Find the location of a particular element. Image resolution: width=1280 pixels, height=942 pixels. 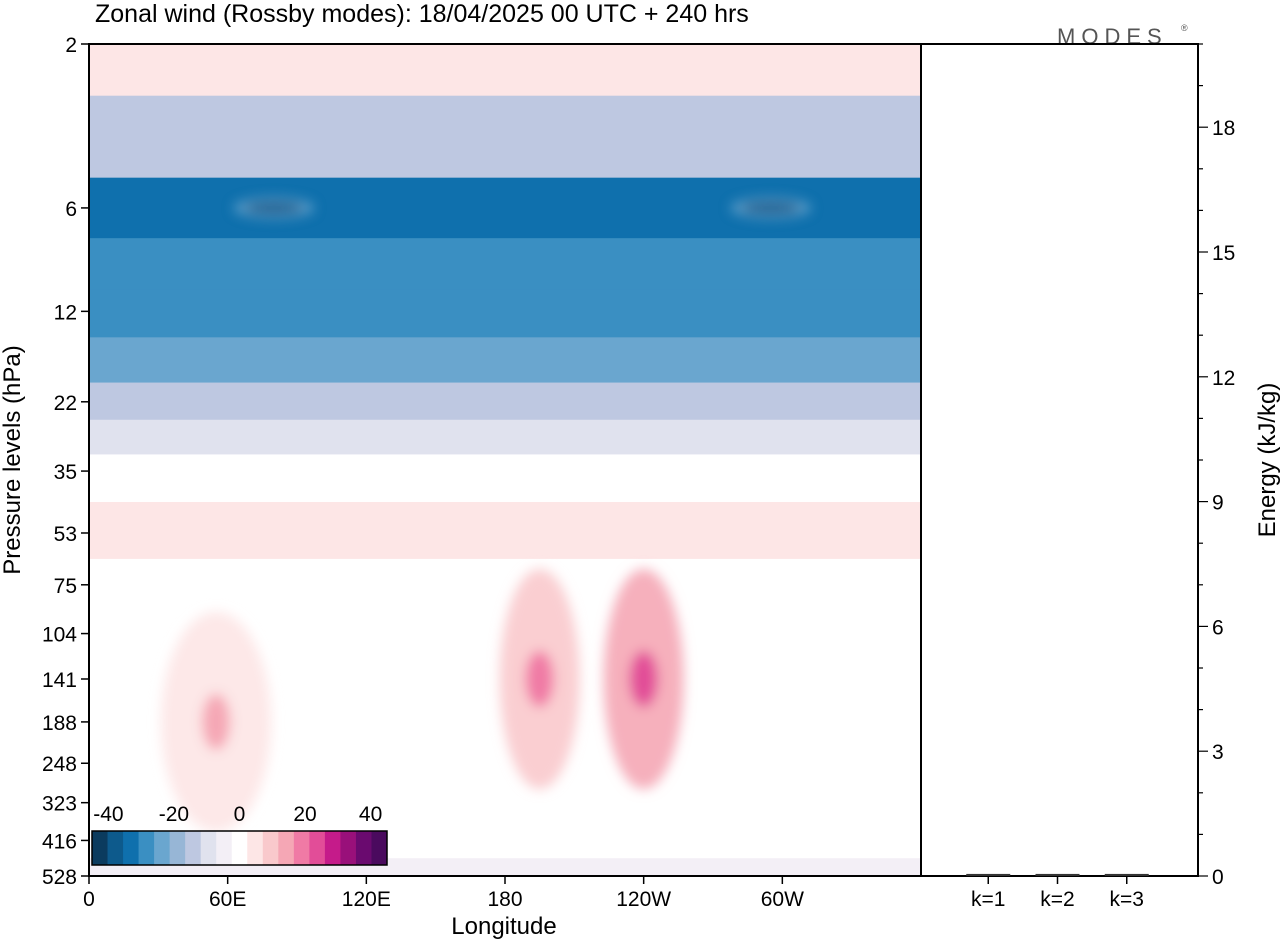

y-tick-label: 35 is located at coordinates (65, 472).